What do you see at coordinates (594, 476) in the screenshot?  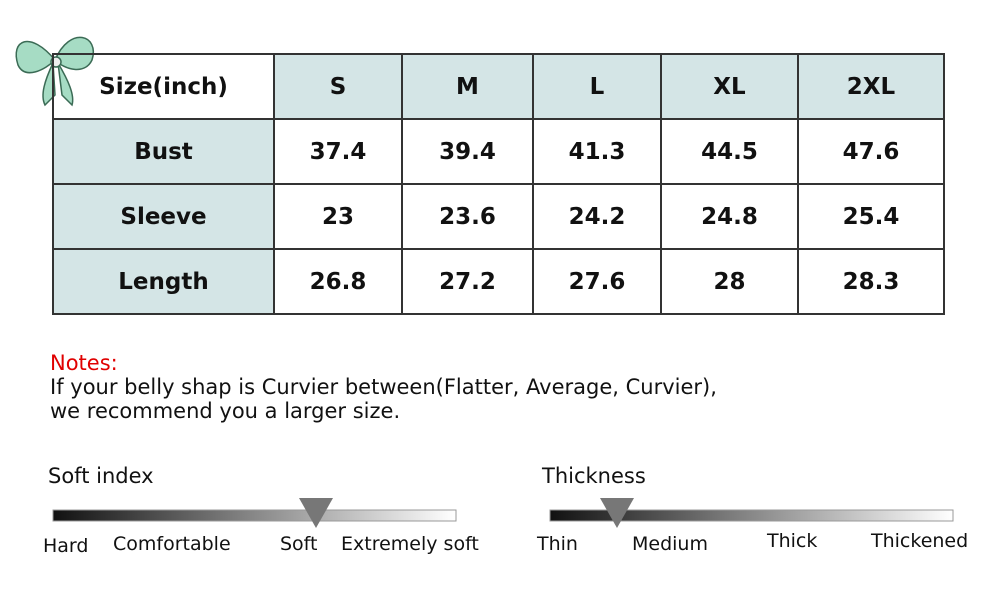 I see `scale-title: Thickness` at bounding box center [594, 476].